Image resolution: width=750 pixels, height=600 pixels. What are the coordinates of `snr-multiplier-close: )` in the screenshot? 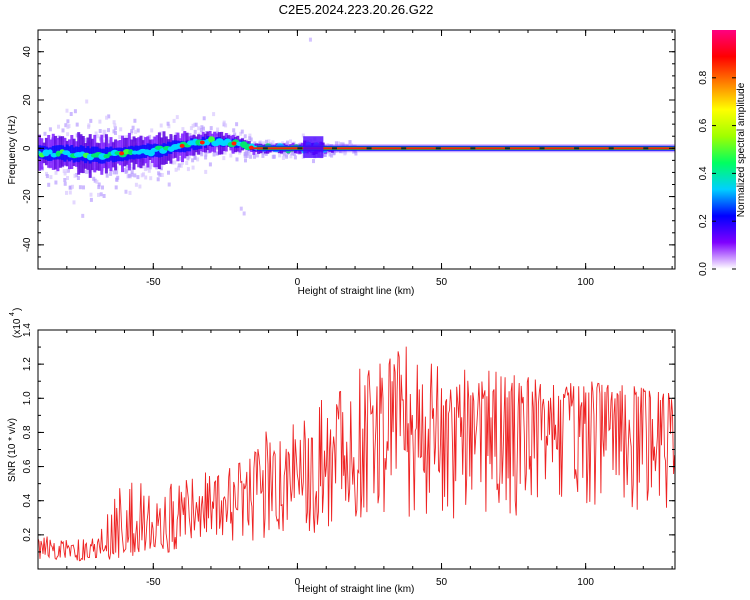 It's located at (17, 309).